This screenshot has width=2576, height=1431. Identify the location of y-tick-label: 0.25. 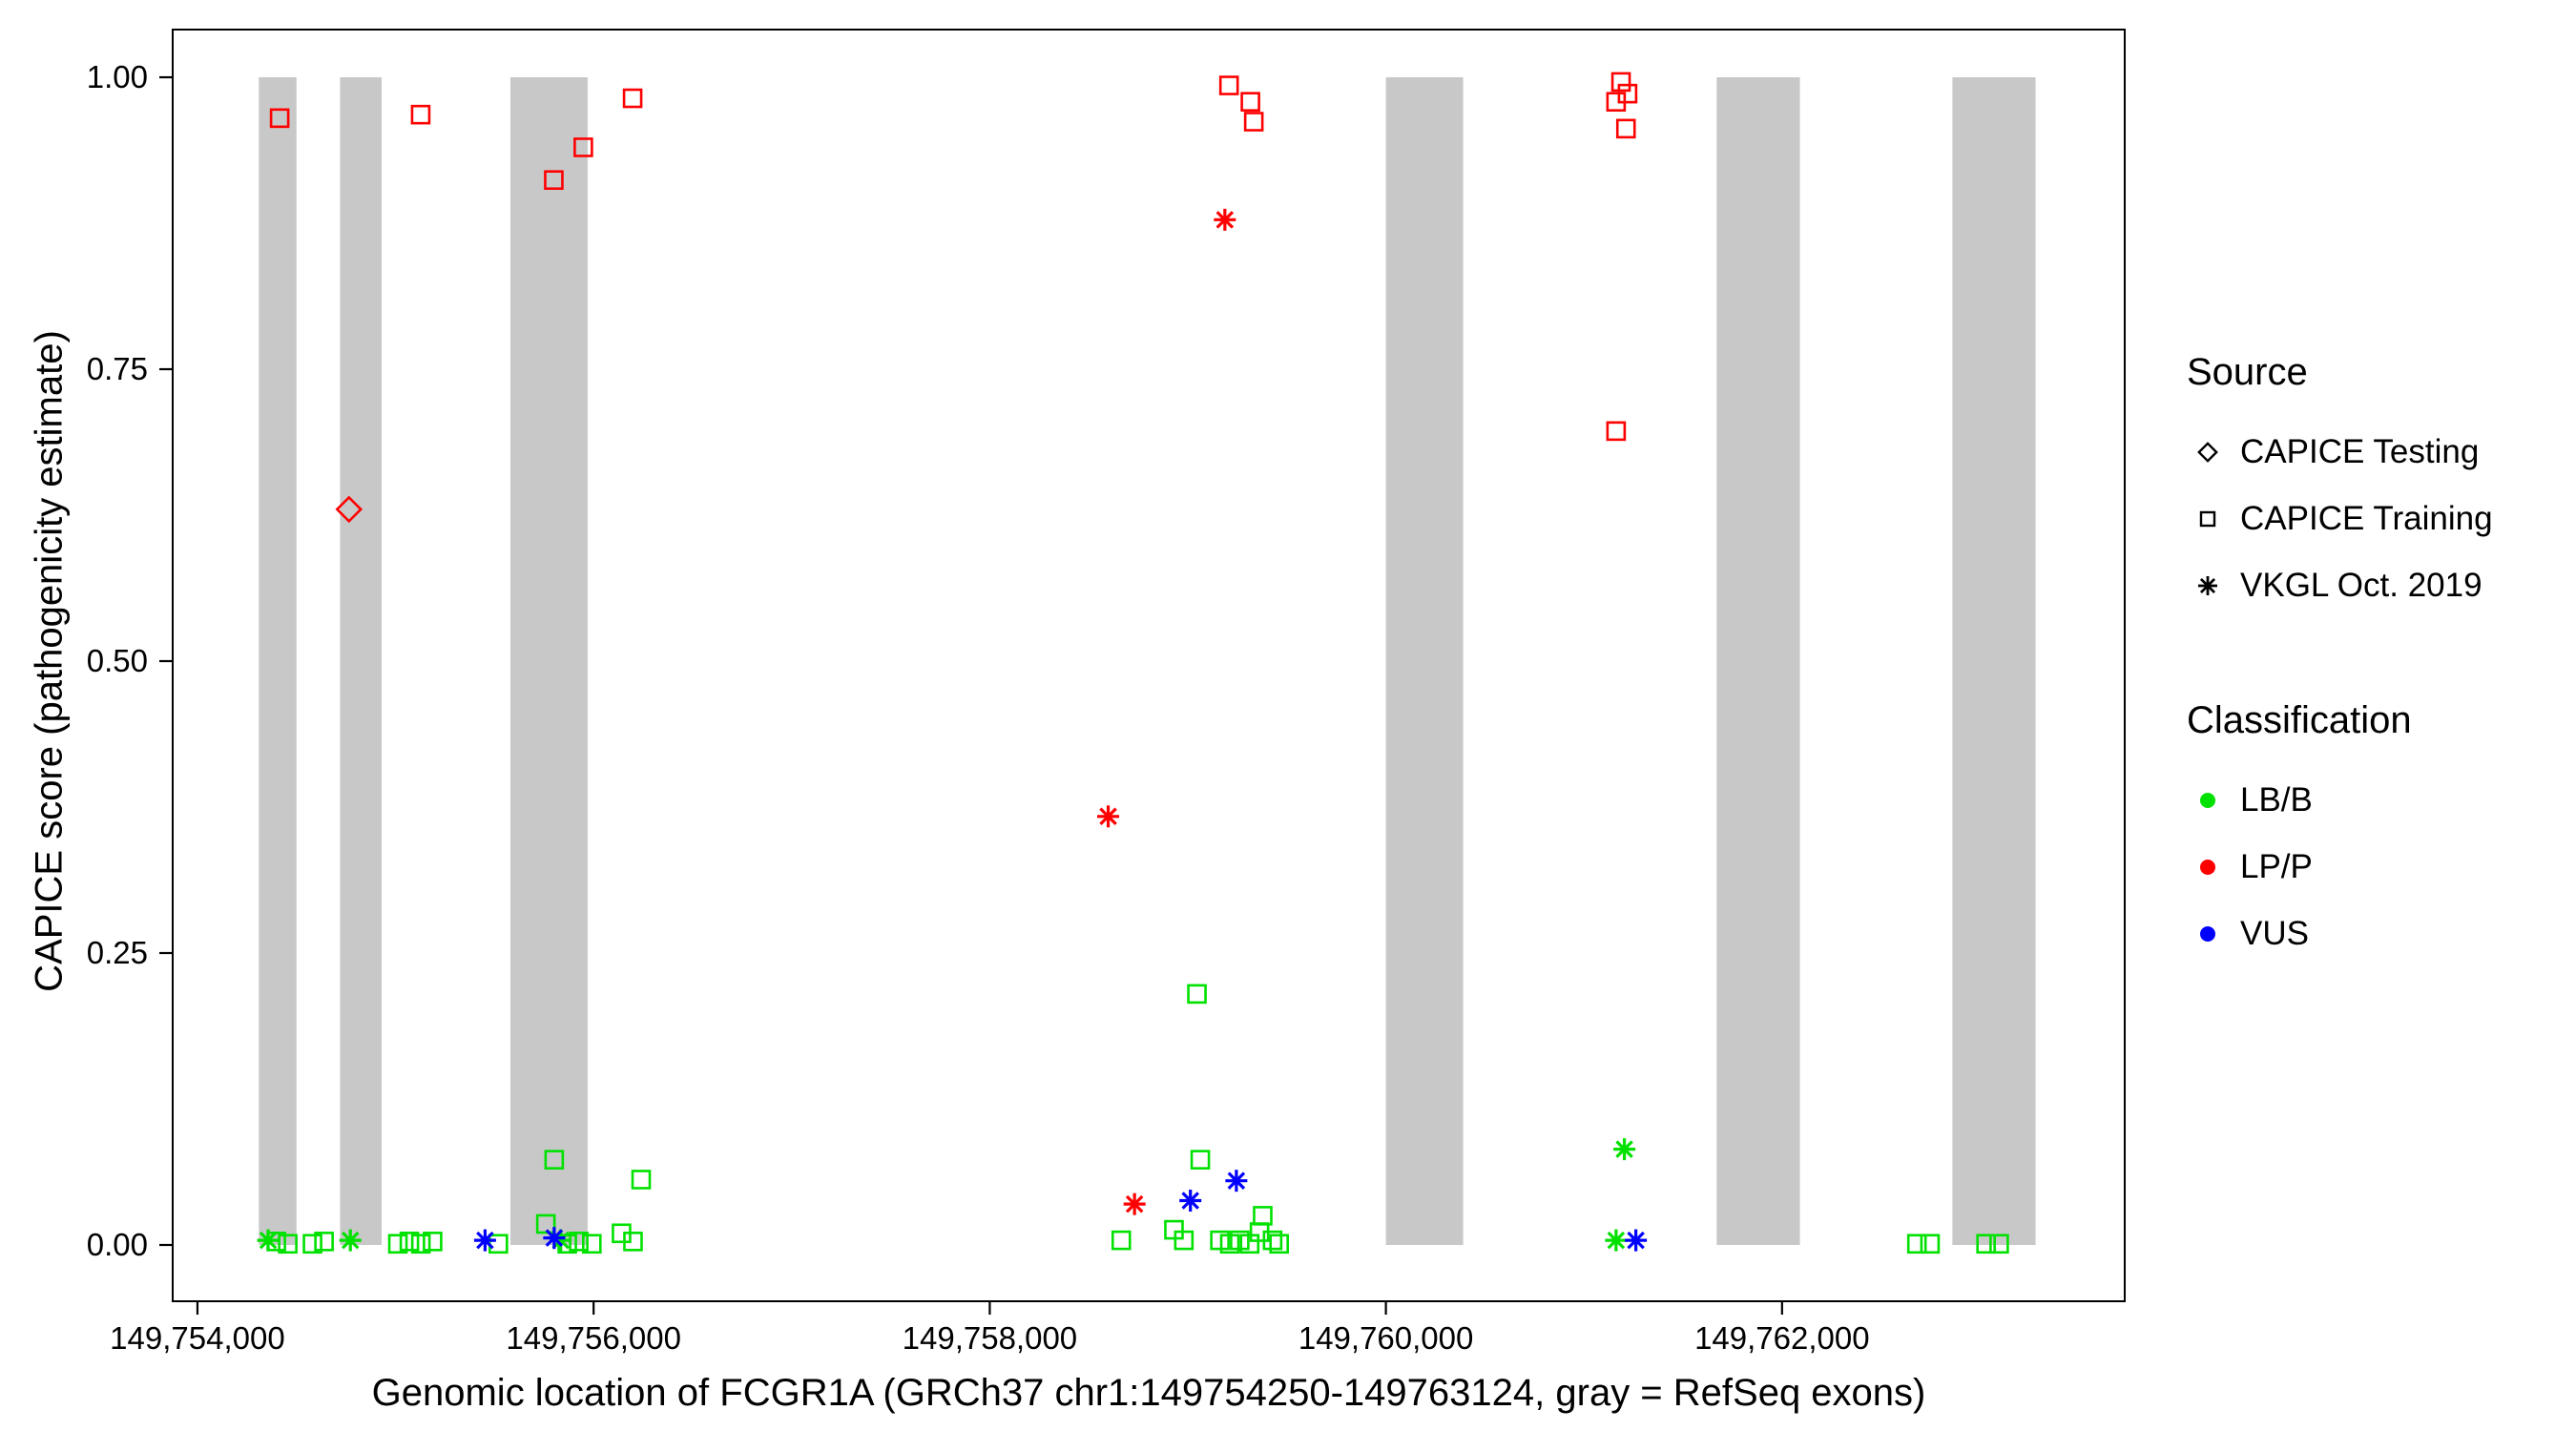
(117, 952).